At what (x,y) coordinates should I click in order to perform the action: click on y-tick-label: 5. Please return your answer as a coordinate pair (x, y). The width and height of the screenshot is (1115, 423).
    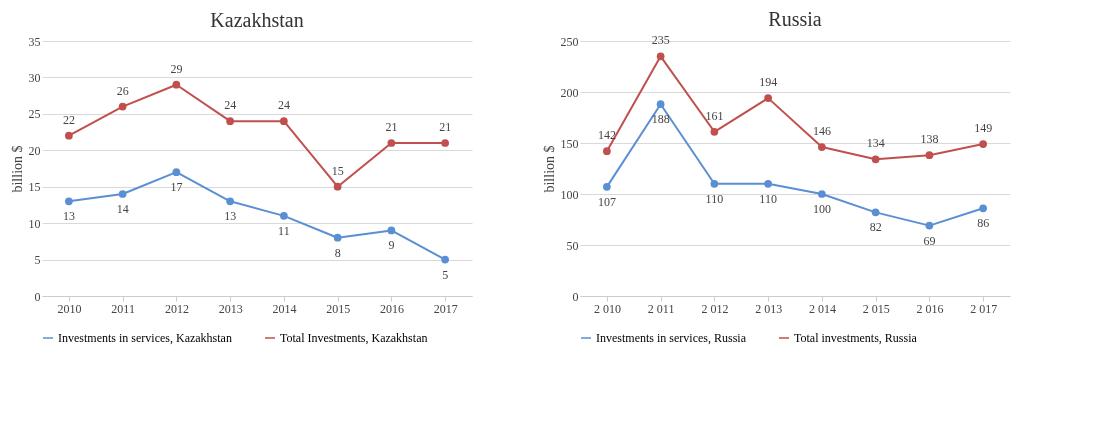
    Looking at the image, I should click on (37, 260).